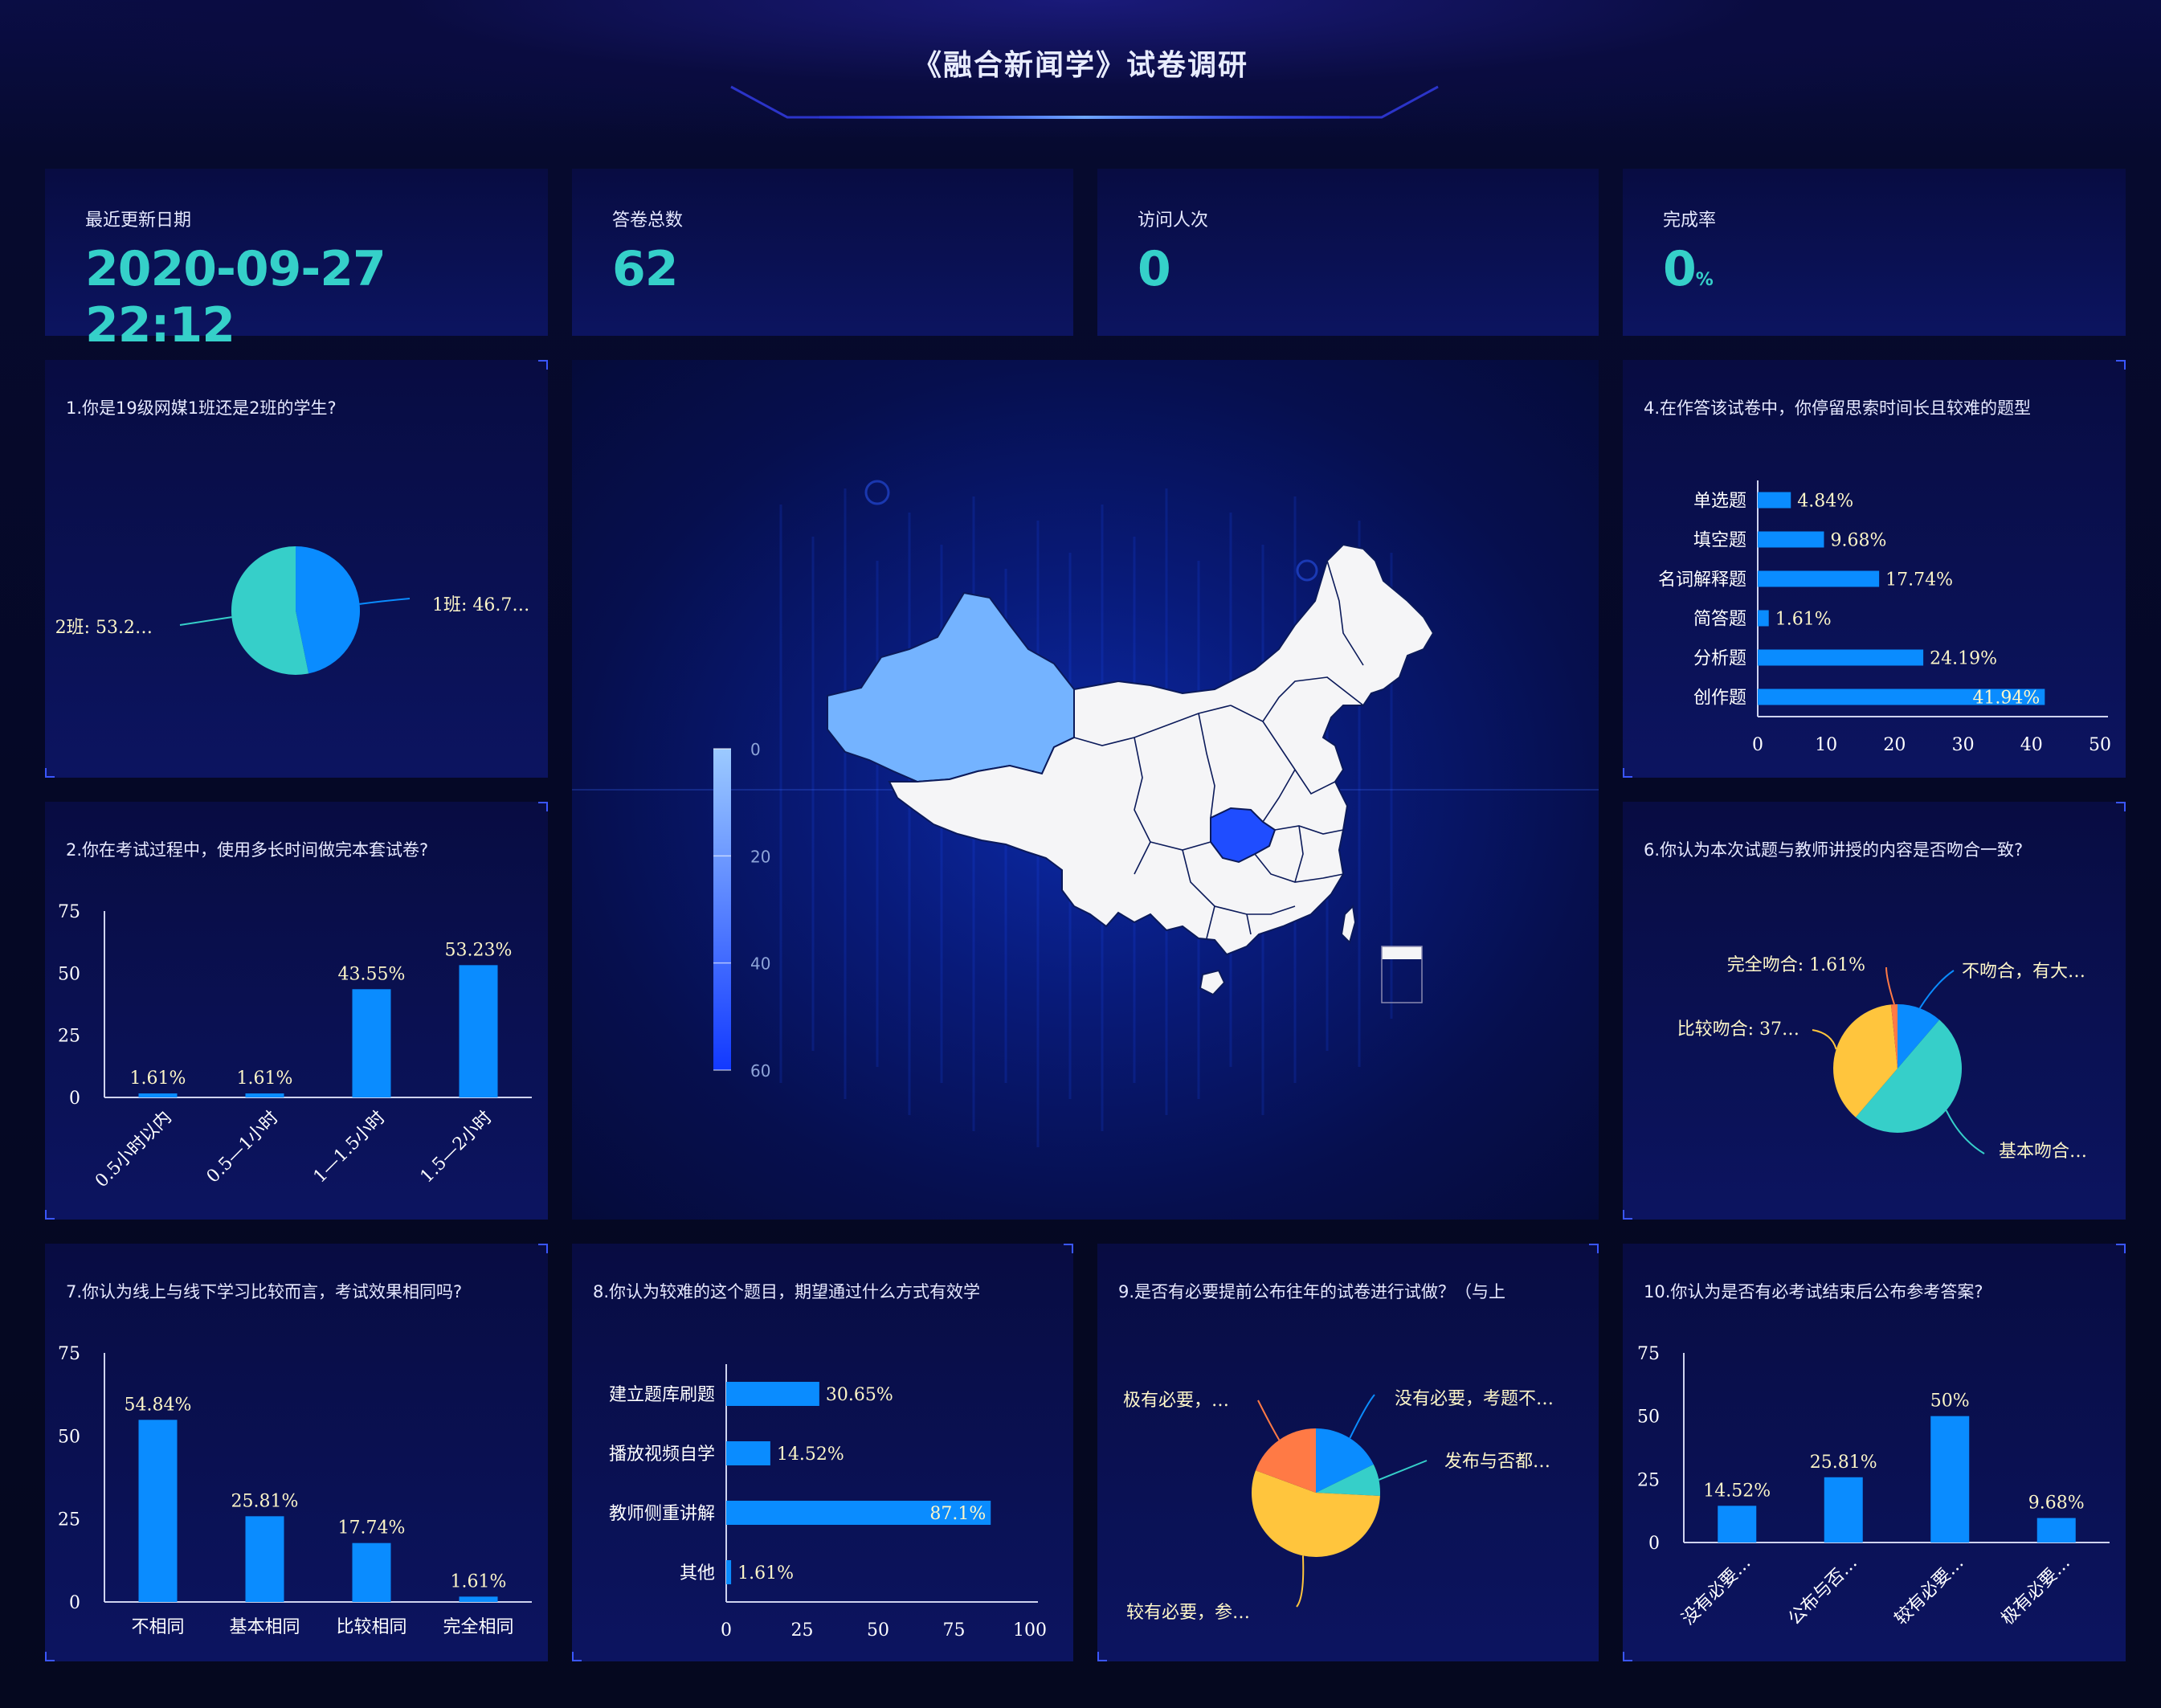 The image size is (2161, 1708). I want to click on x-tick-label: 不相同, so click(158, 1627).